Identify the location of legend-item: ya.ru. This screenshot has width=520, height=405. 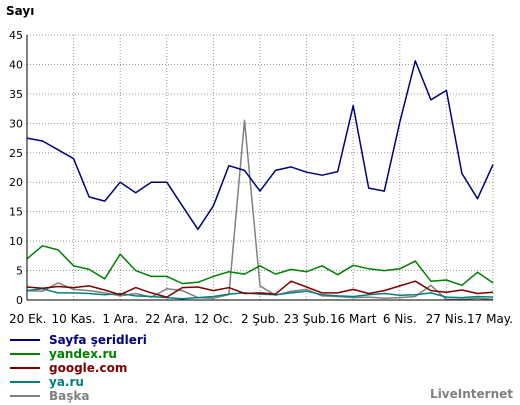
(78, 382).